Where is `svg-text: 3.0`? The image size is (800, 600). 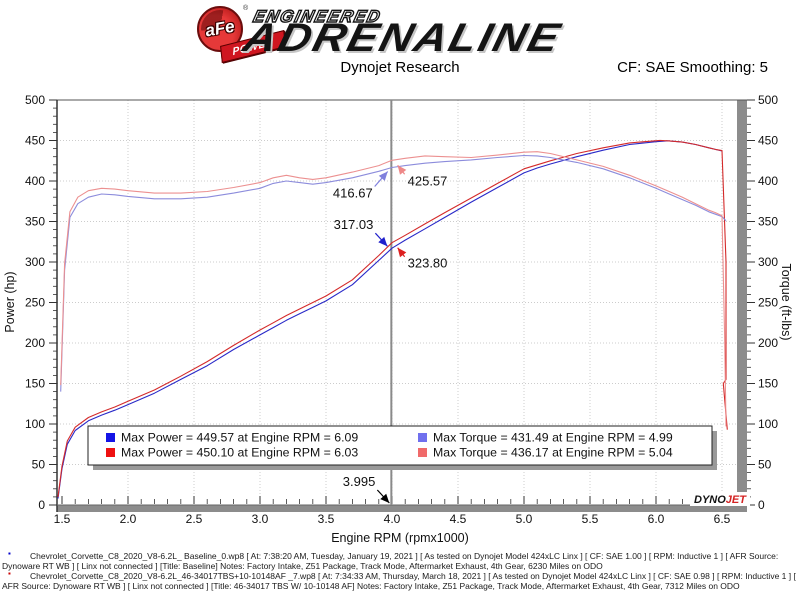
svg-text: 3.0 is located at coordinates (260, 519).